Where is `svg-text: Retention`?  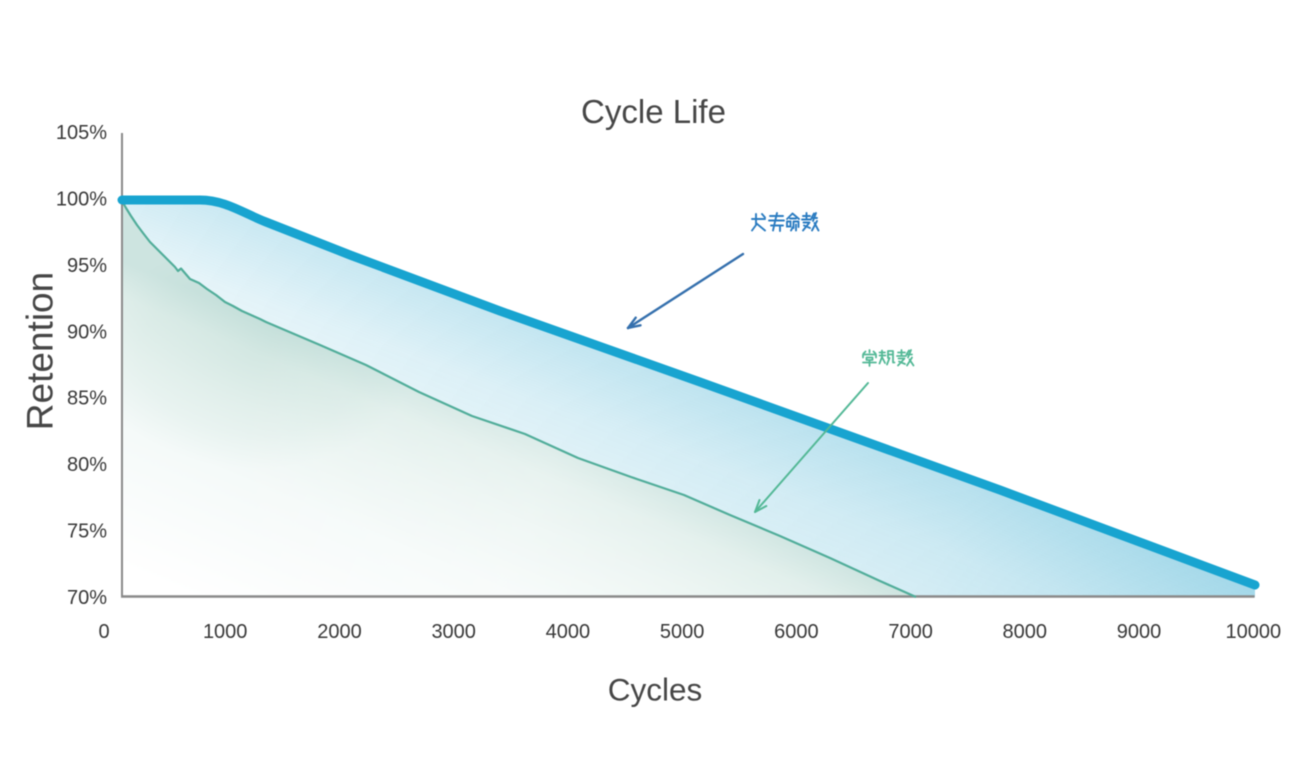
svg-text: Retention is located at coordinates (40, 351).